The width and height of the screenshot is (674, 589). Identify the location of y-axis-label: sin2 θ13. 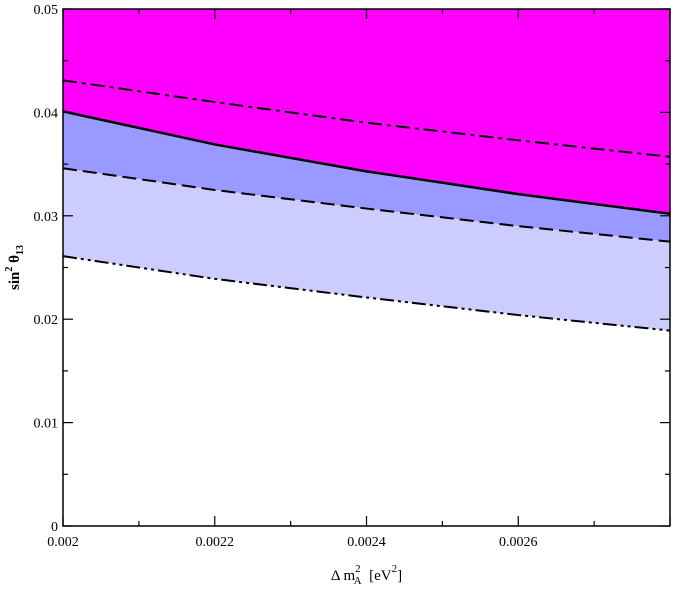
(15, 267).